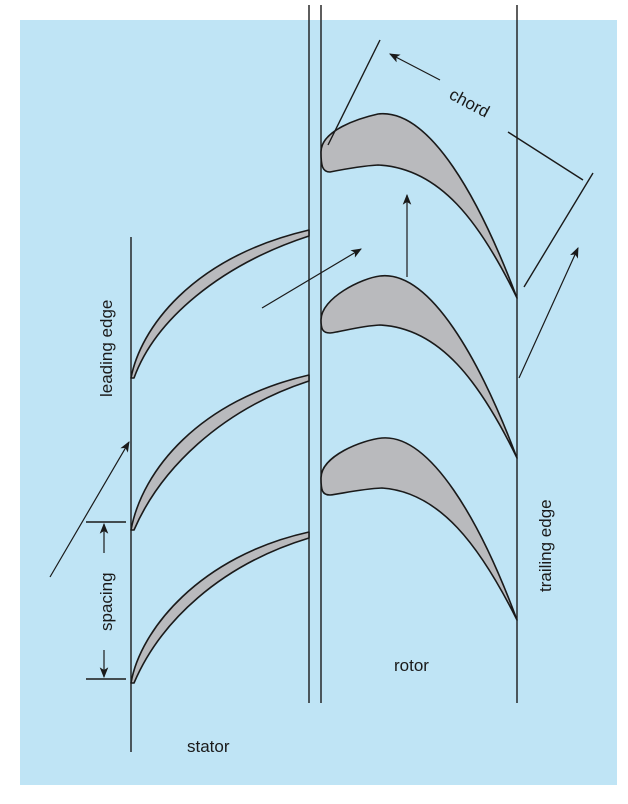 This screenshot has width=628, height=804. I want to click on leading-edge-label: leading edge, so click(106, 348).